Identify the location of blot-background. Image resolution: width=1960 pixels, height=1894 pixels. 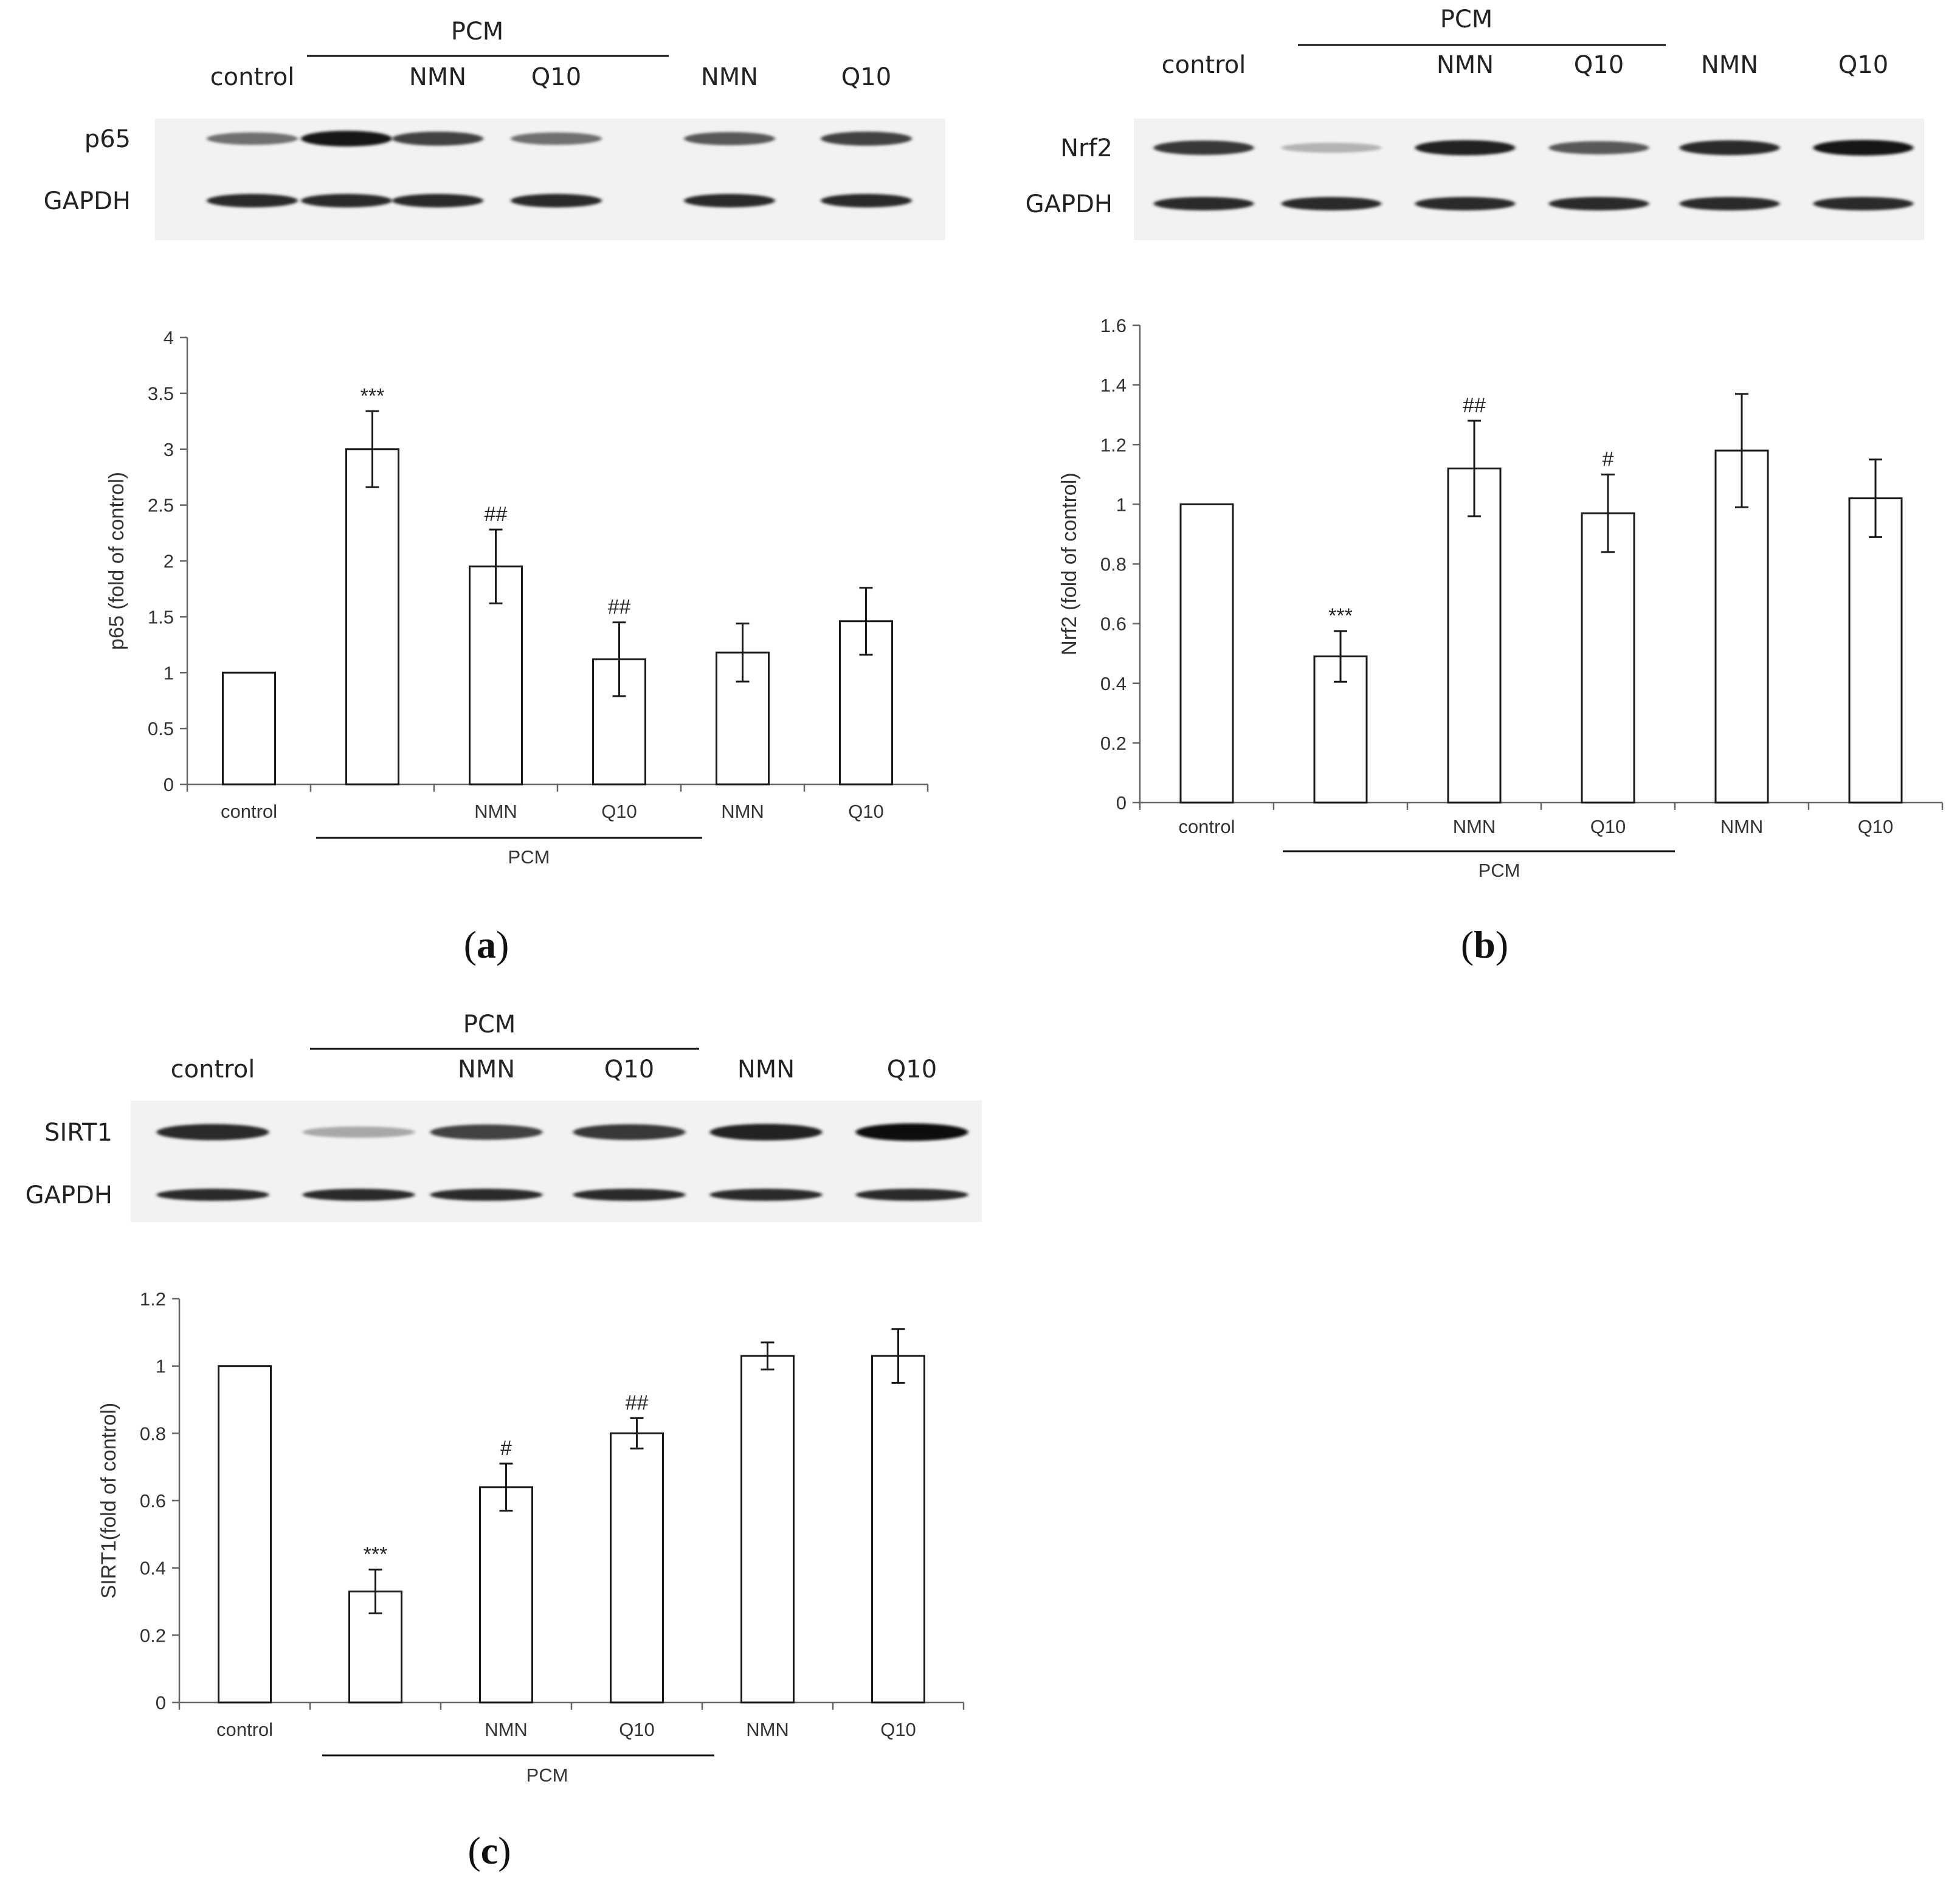
(556, 1161).